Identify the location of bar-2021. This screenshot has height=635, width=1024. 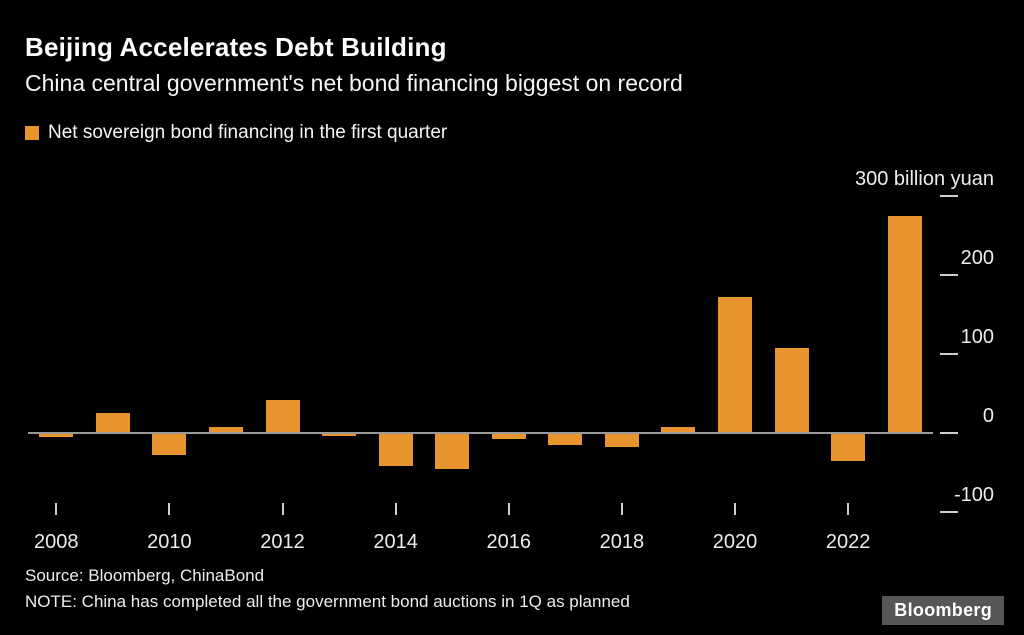
(791, 390).